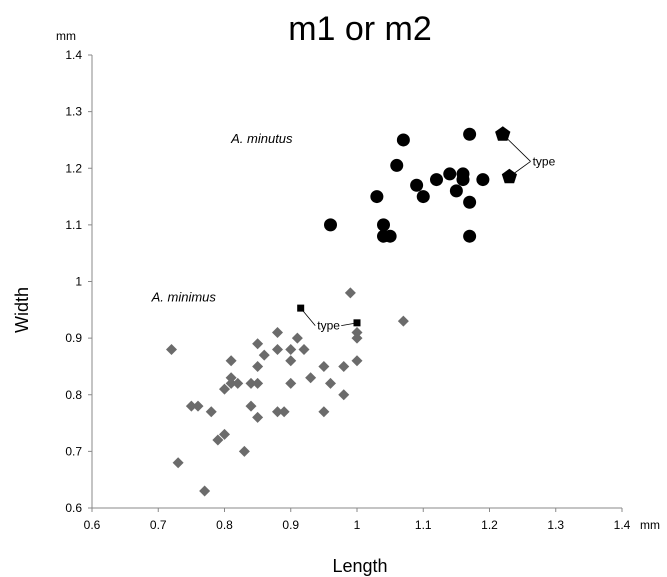  Describe the element at coordinates (650, 525) in the screenshot. I see `x-axis-unit: mm` at that location.